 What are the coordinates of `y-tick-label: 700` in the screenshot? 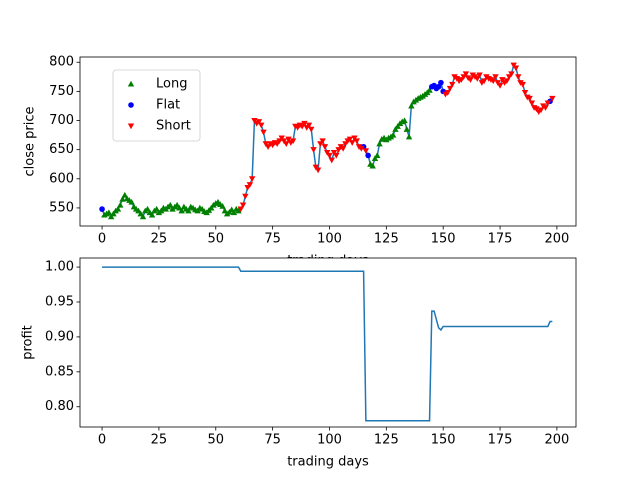 It's located at (61, 120).